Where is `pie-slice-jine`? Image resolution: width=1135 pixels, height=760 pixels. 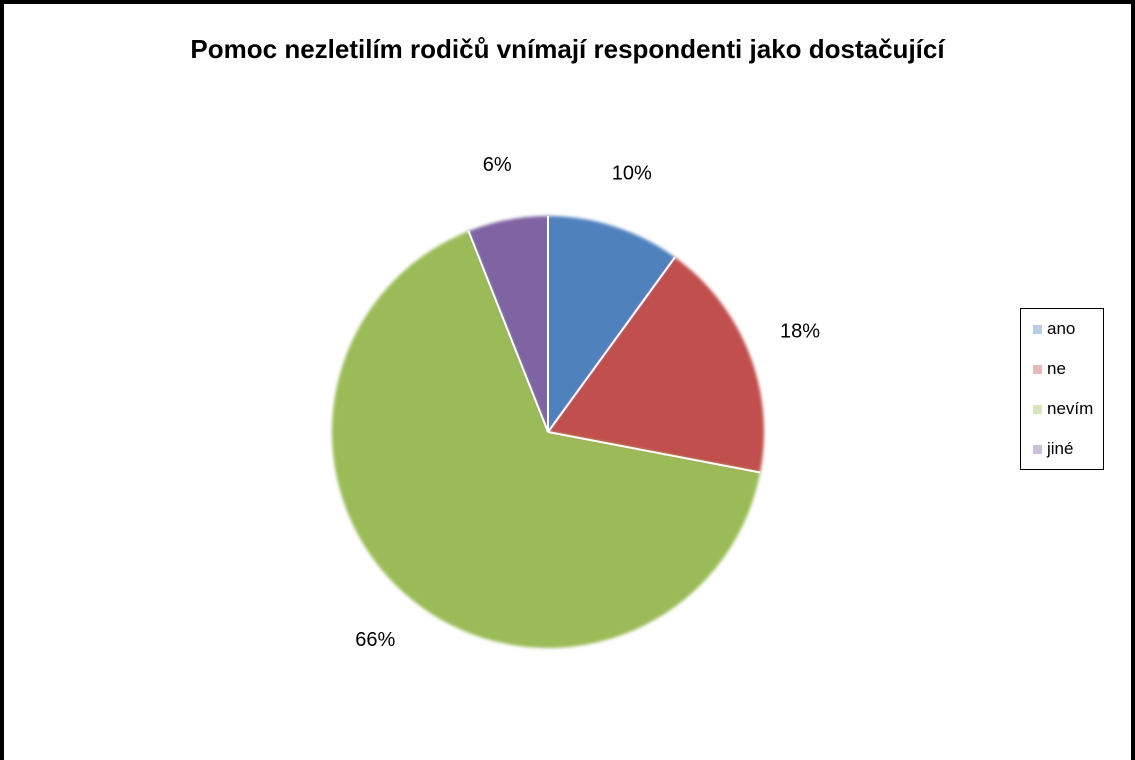
pie-slice-jine is located at coordinates (508, 324).